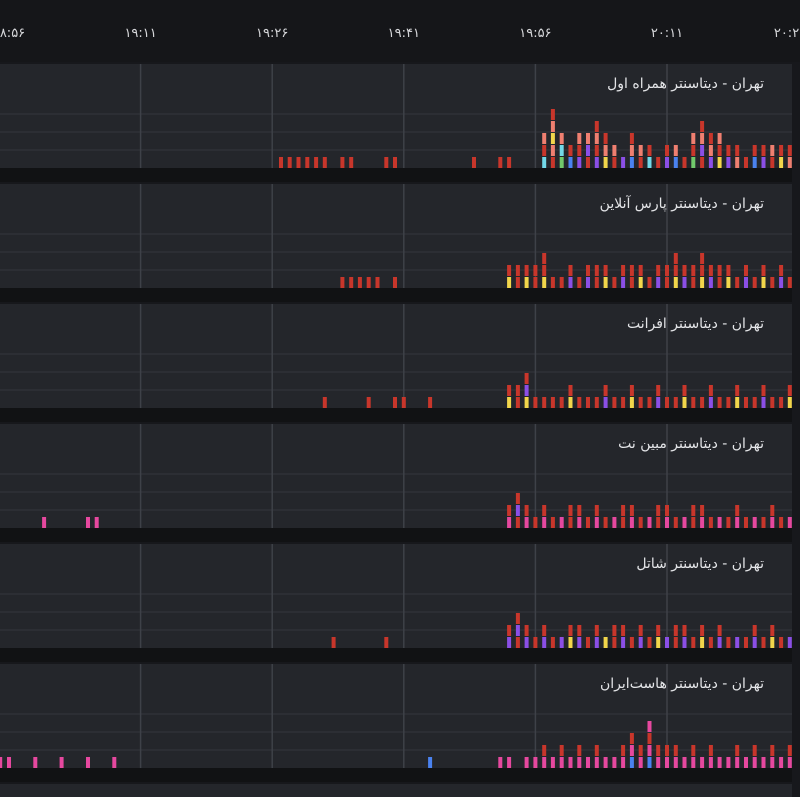 The width and height of the screenshot is (800, 797). What do you see at coordinates (682, 684) in the screenshot?
I see `panel-title: تهران - دیتاسنتر هاست‌ایران` at bounding box center [682, 684].